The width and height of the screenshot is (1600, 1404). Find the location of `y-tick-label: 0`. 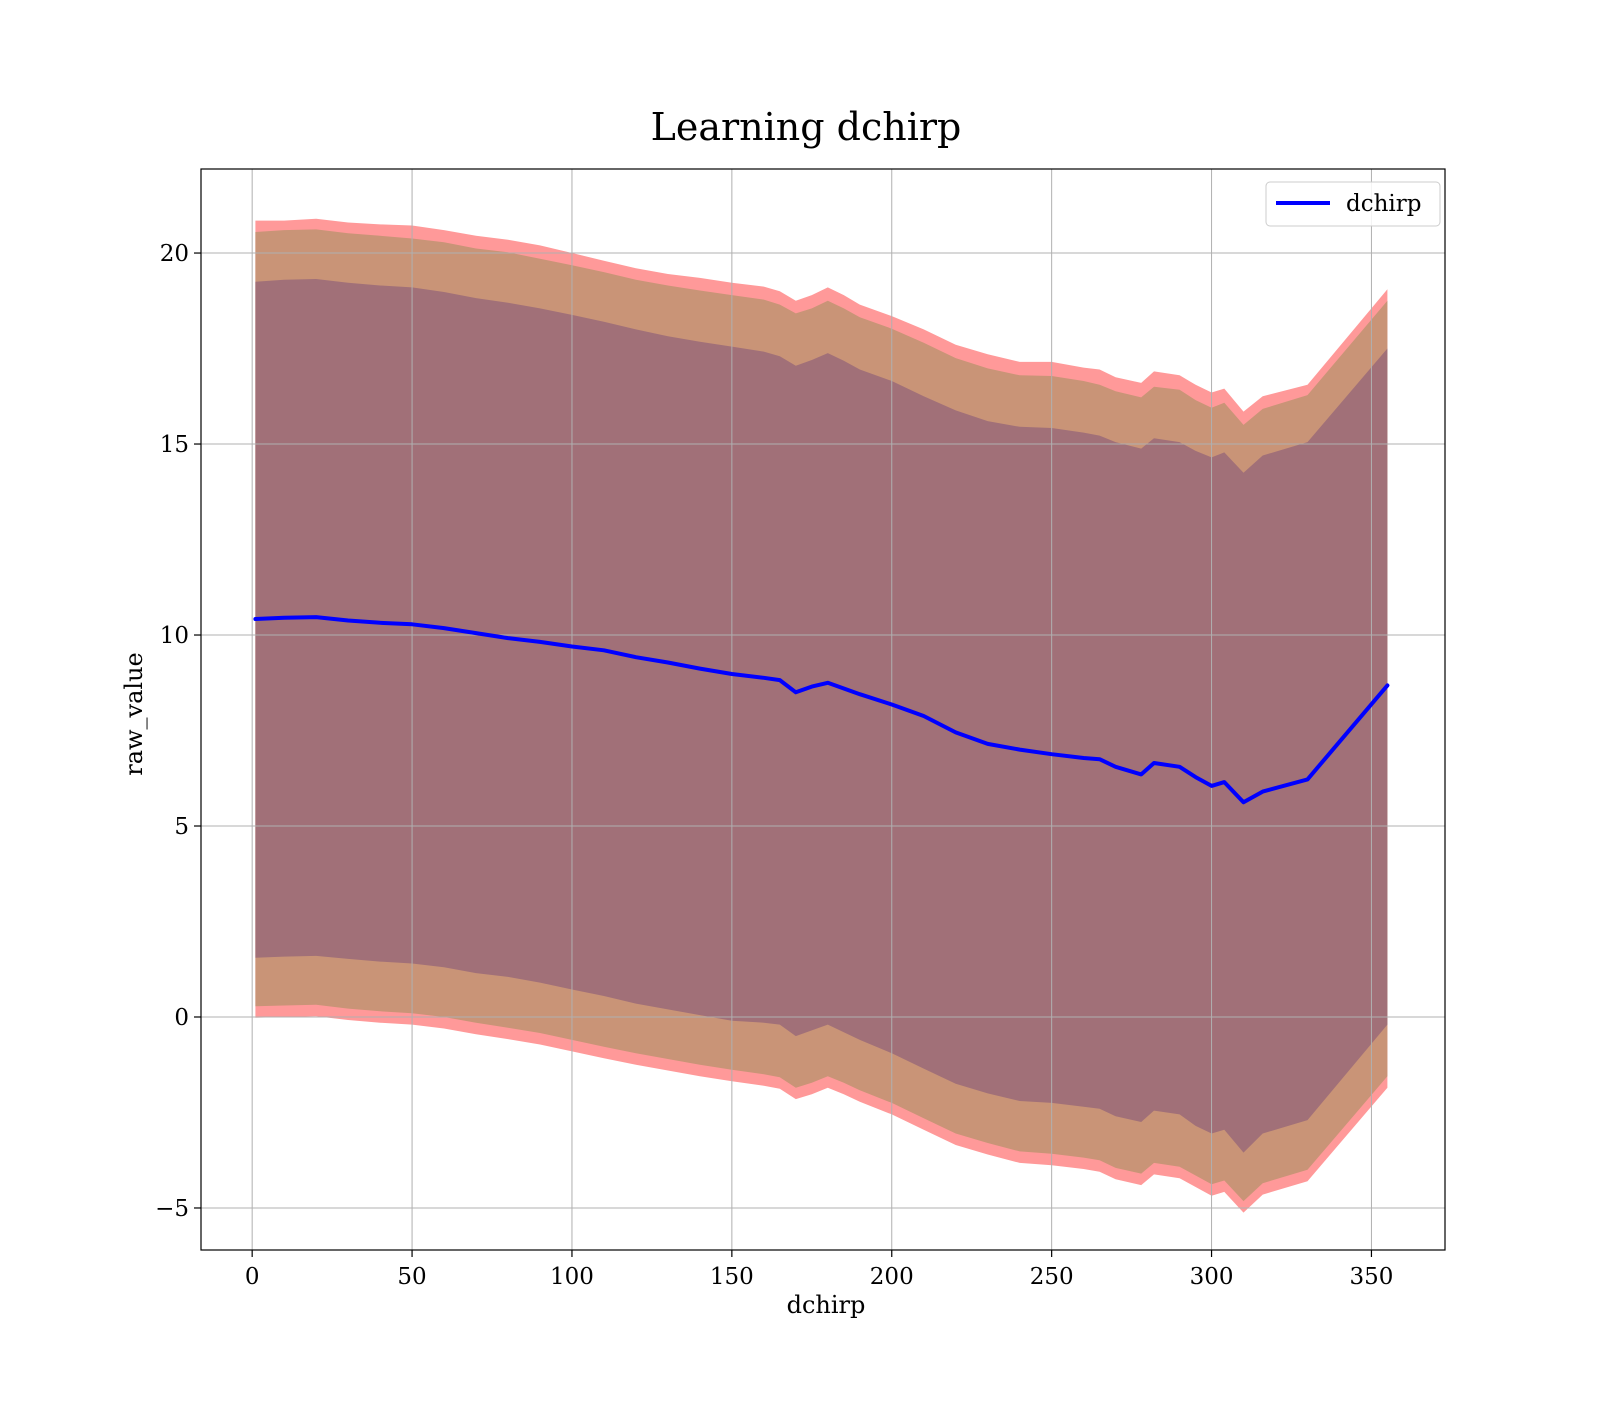

y-tick-label: 0 is located at coordinates (181, 1018).